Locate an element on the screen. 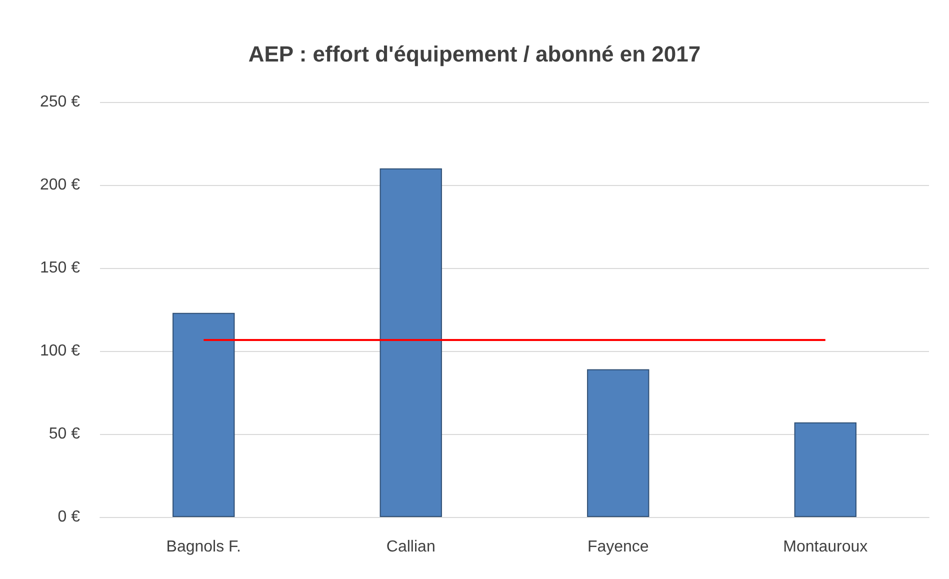 This screenshot has width=949, height=579. x-tick-label: Fayence is located at coordinates (618, 547).